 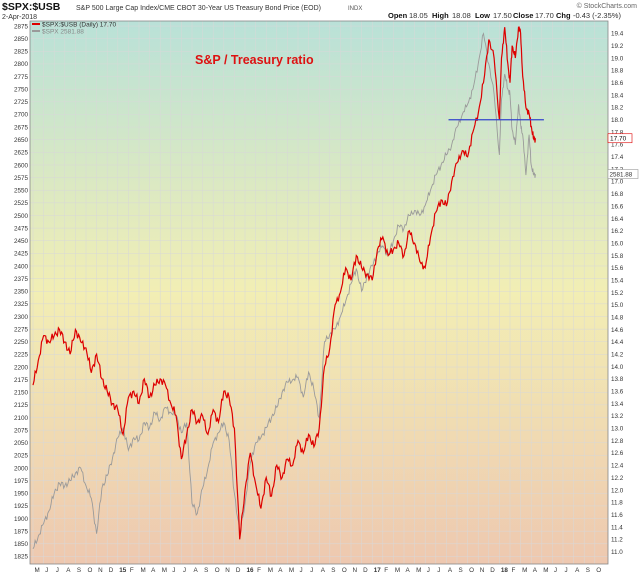 What do you see at coordinates (398, 15) in the screenshot?
I see `open-label: Open` at bounding box center [398, 15].